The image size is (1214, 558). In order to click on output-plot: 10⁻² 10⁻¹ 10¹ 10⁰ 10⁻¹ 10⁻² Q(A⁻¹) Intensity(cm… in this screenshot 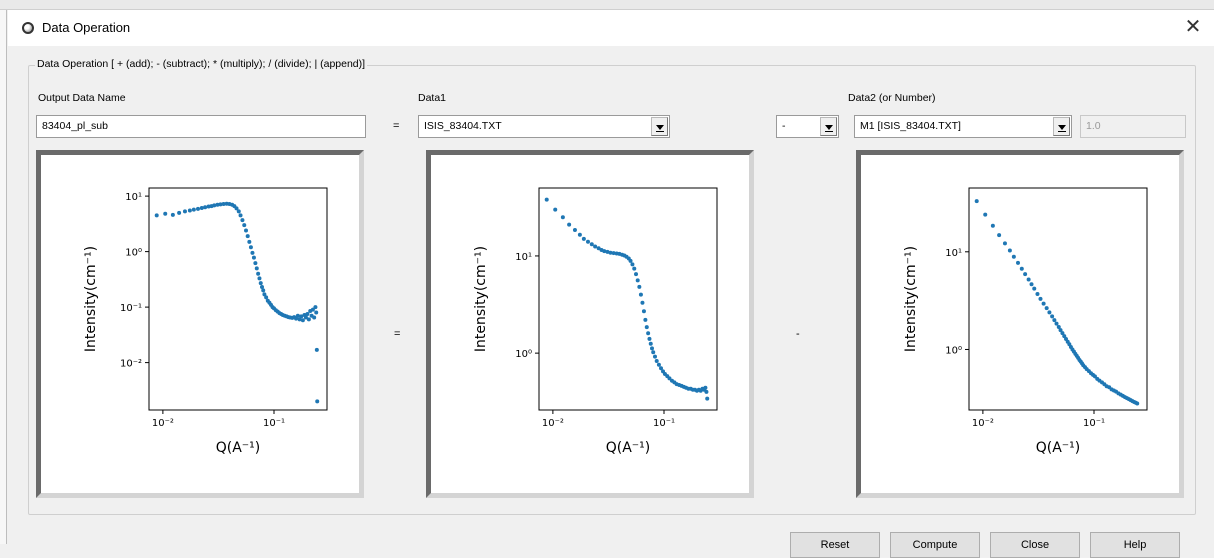, I will do `click(205, 321)`.